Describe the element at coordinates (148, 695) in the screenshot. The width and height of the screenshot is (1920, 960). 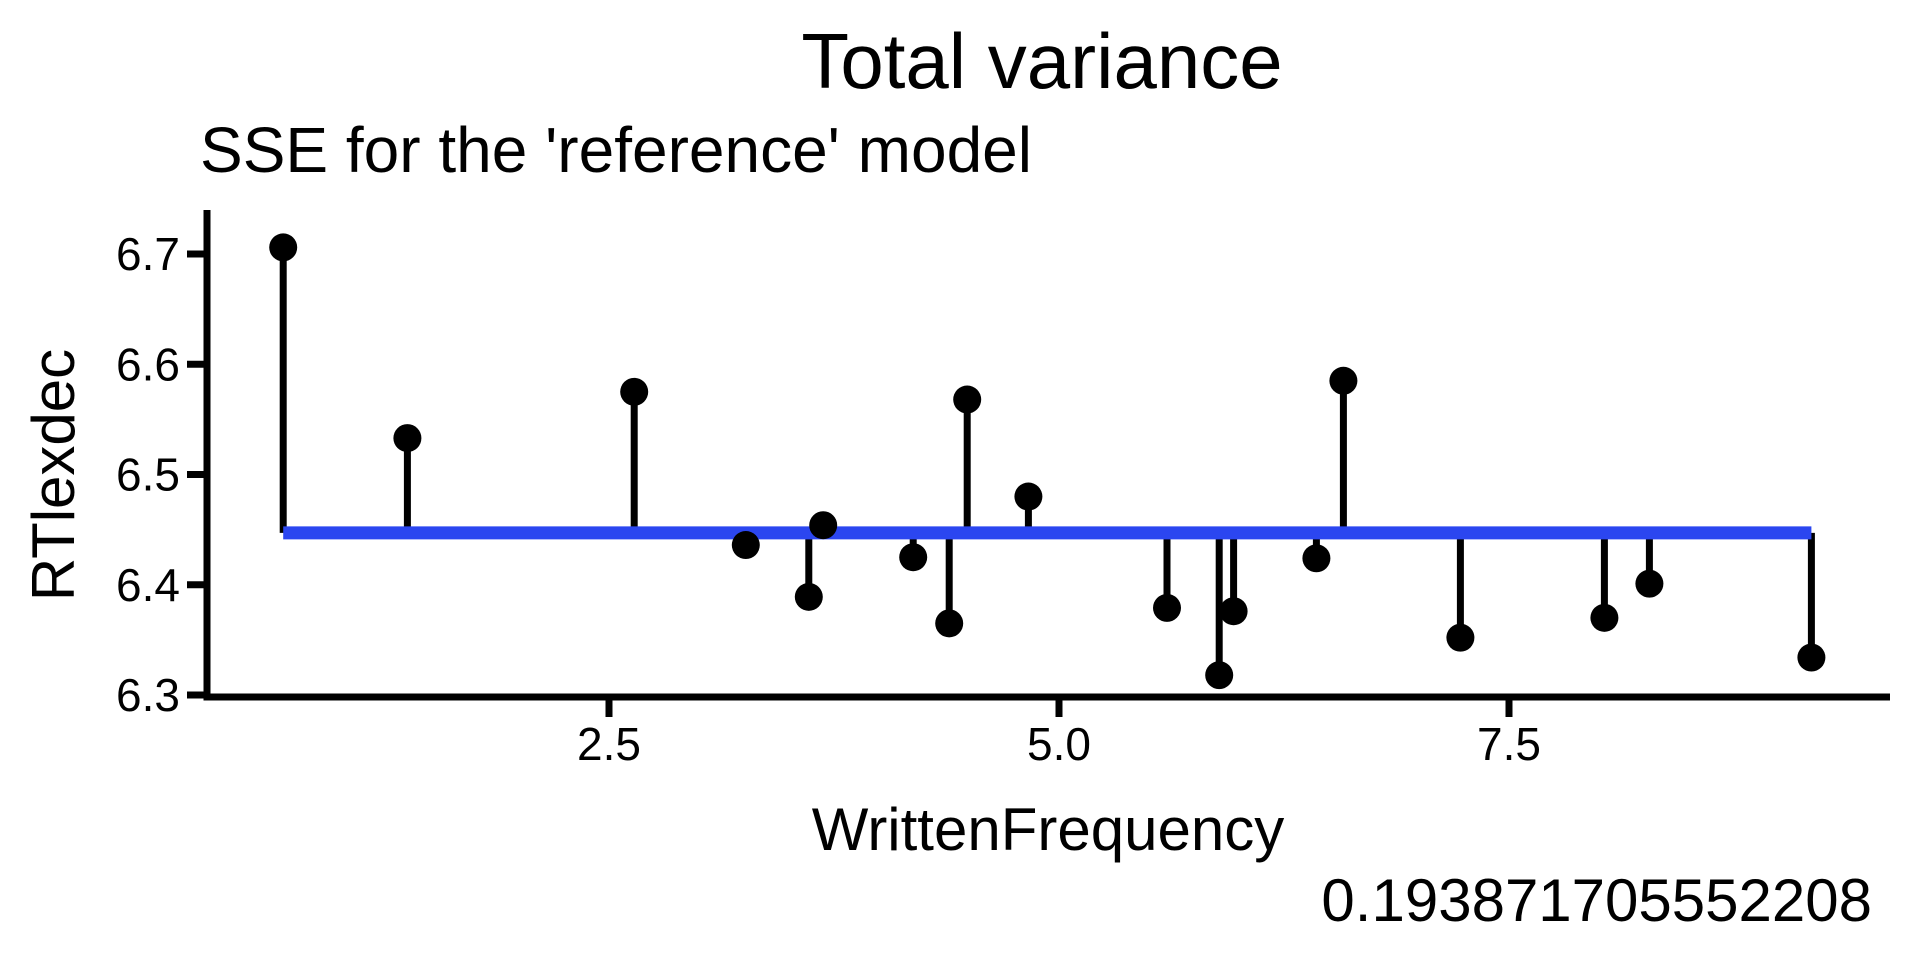
I see `y-tick-label: 6.3` at that location.